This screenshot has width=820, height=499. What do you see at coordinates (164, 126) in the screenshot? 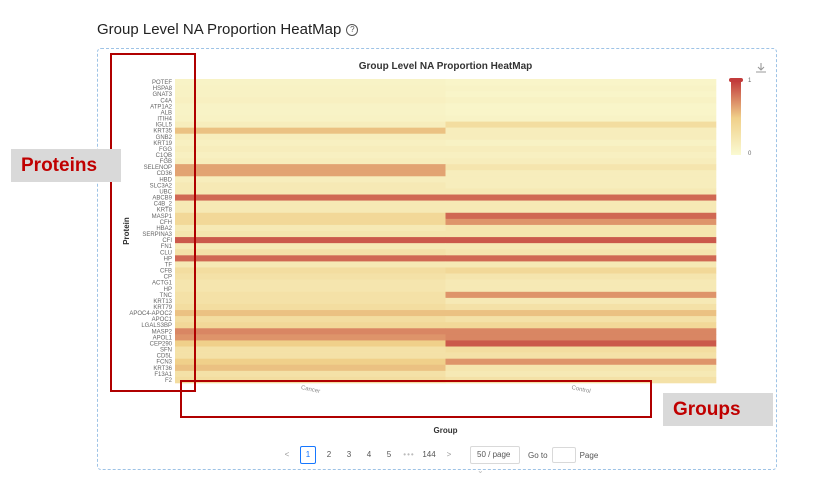
I see `y-tick-label: IGLL5` at bounding box center [164, 126].